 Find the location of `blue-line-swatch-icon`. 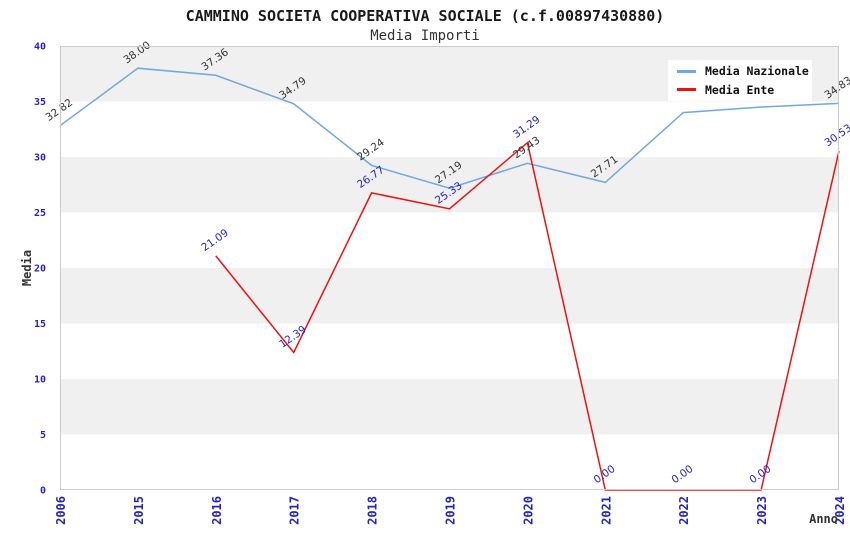

blue-line-swatch-icon is located at coordinates (686, 71).